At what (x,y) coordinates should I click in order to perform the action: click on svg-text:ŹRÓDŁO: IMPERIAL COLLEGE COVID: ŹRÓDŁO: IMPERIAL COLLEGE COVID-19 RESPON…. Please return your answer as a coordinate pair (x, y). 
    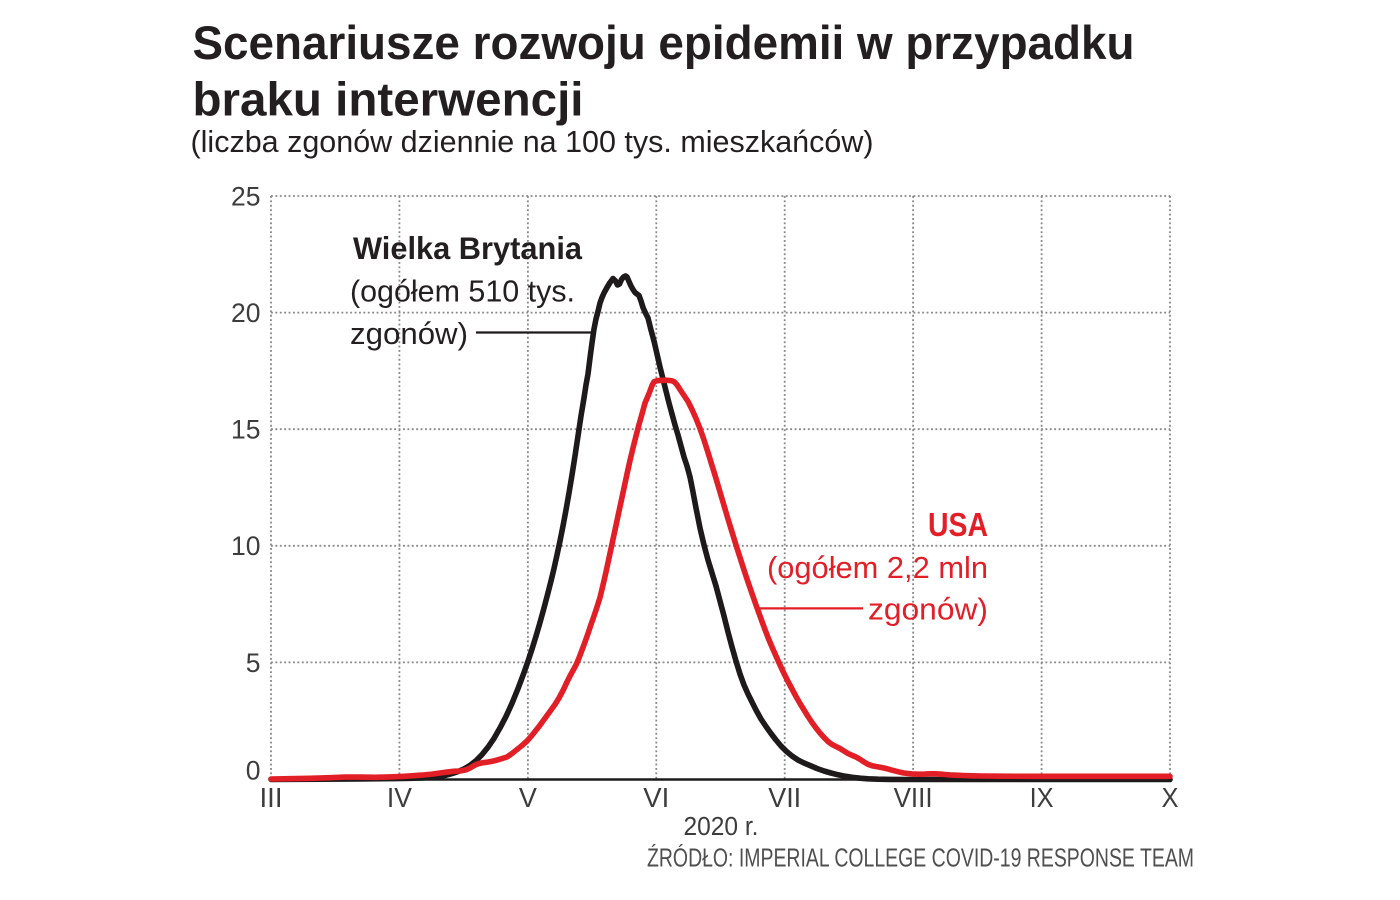
    Looking at the image, I should click on (920, 857).